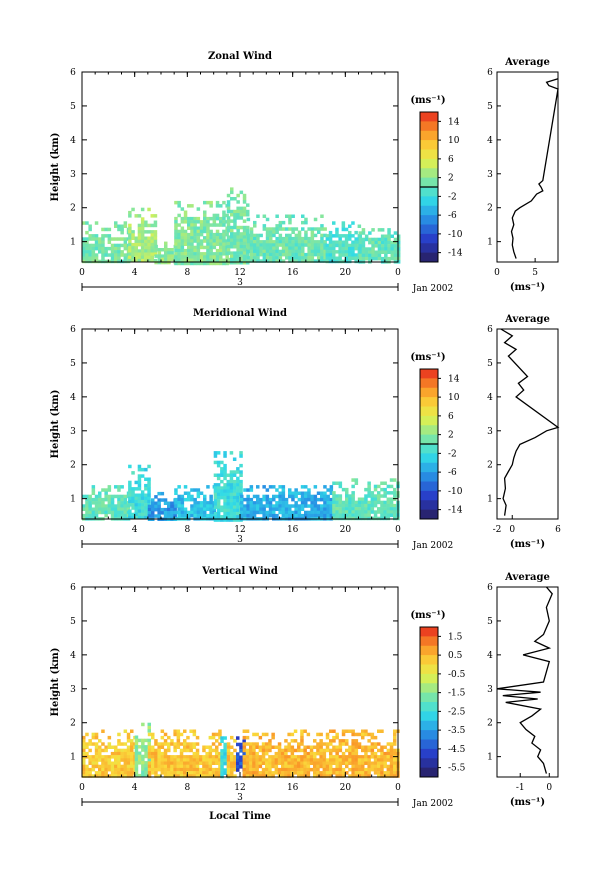  What do you see at coordinates (73, 398) in the screenshot?
I see `y-tick-label: 4` at bounding box center [73, 398].